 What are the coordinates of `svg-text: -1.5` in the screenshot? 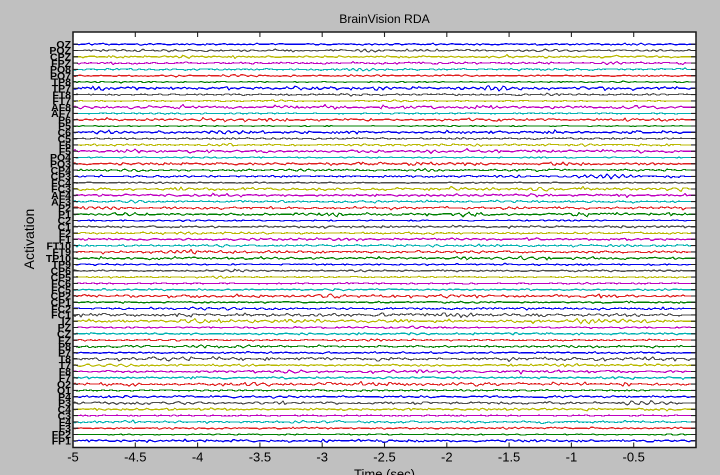 It's located at (509, 457).